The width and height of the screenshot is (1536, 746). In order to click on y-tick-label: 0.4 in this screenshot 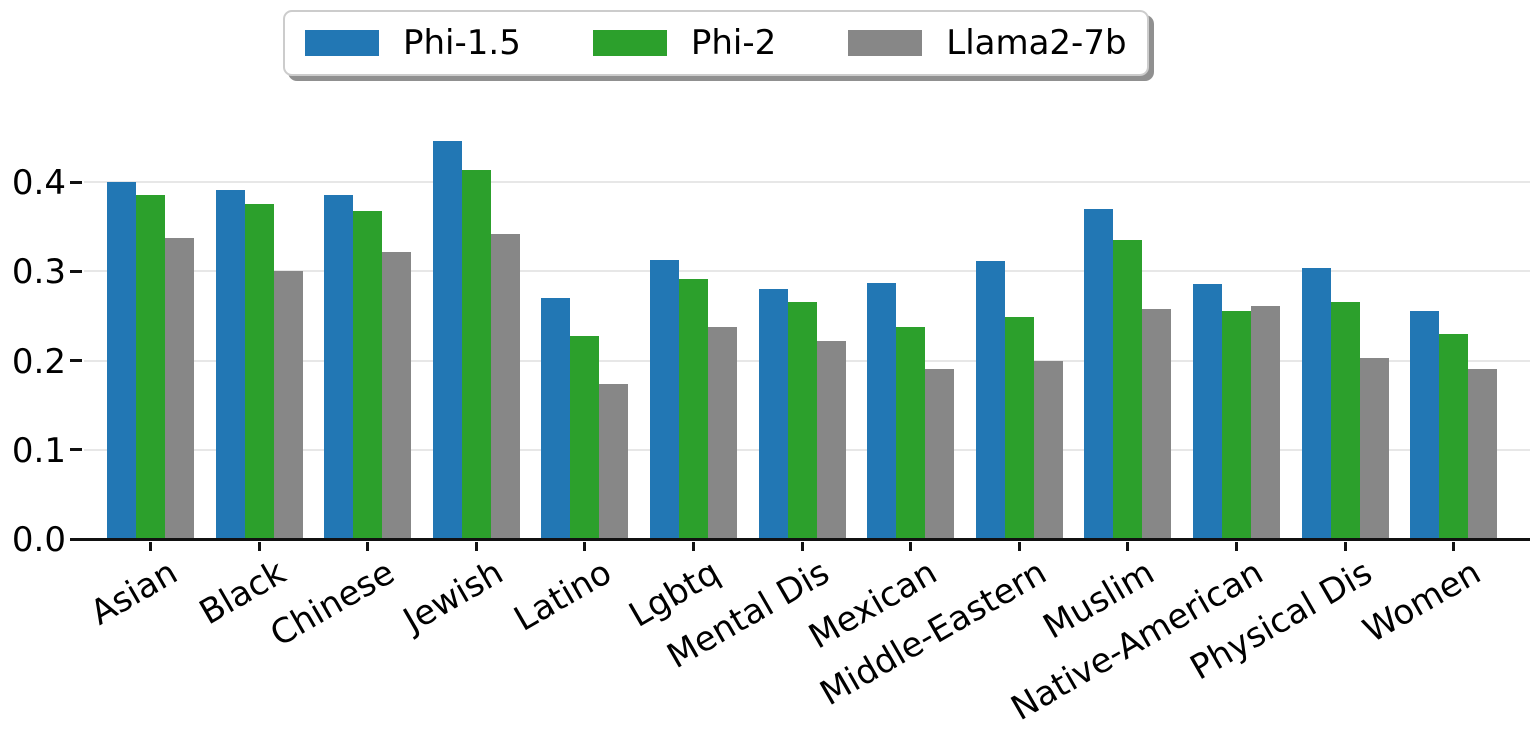, I will do `click(38, 183)`.